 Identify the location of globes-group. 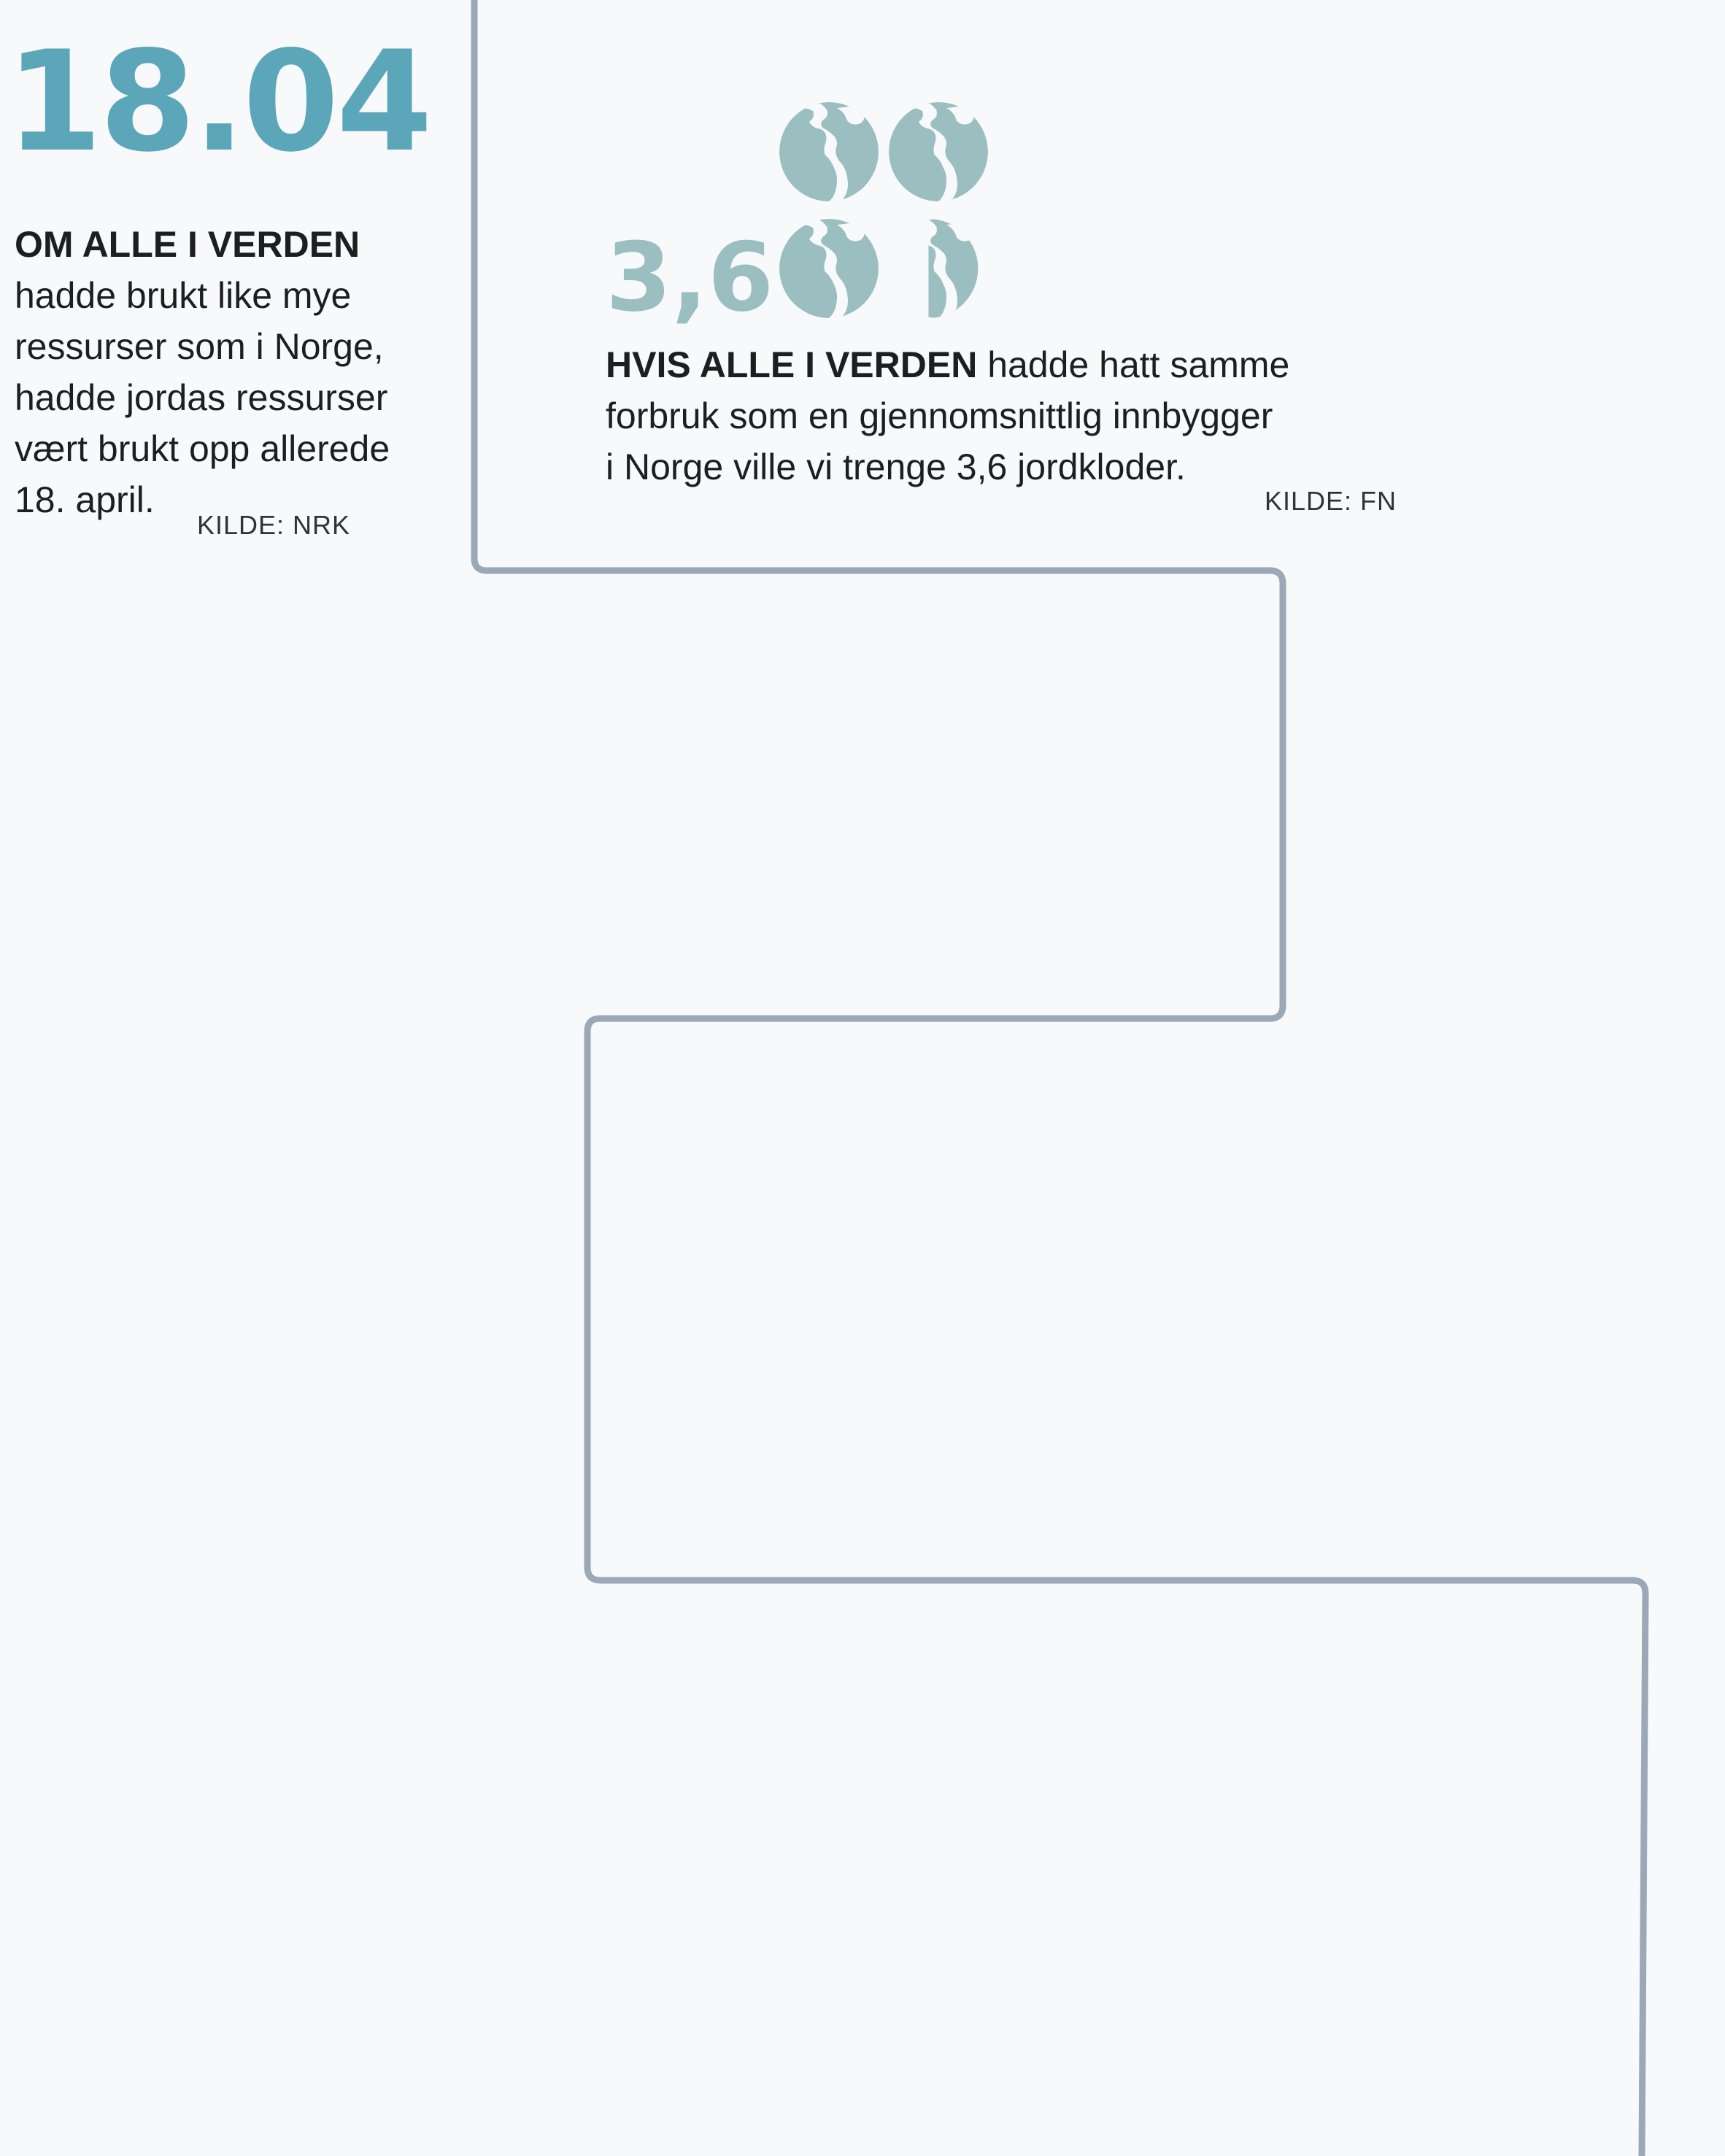
(888, 215).